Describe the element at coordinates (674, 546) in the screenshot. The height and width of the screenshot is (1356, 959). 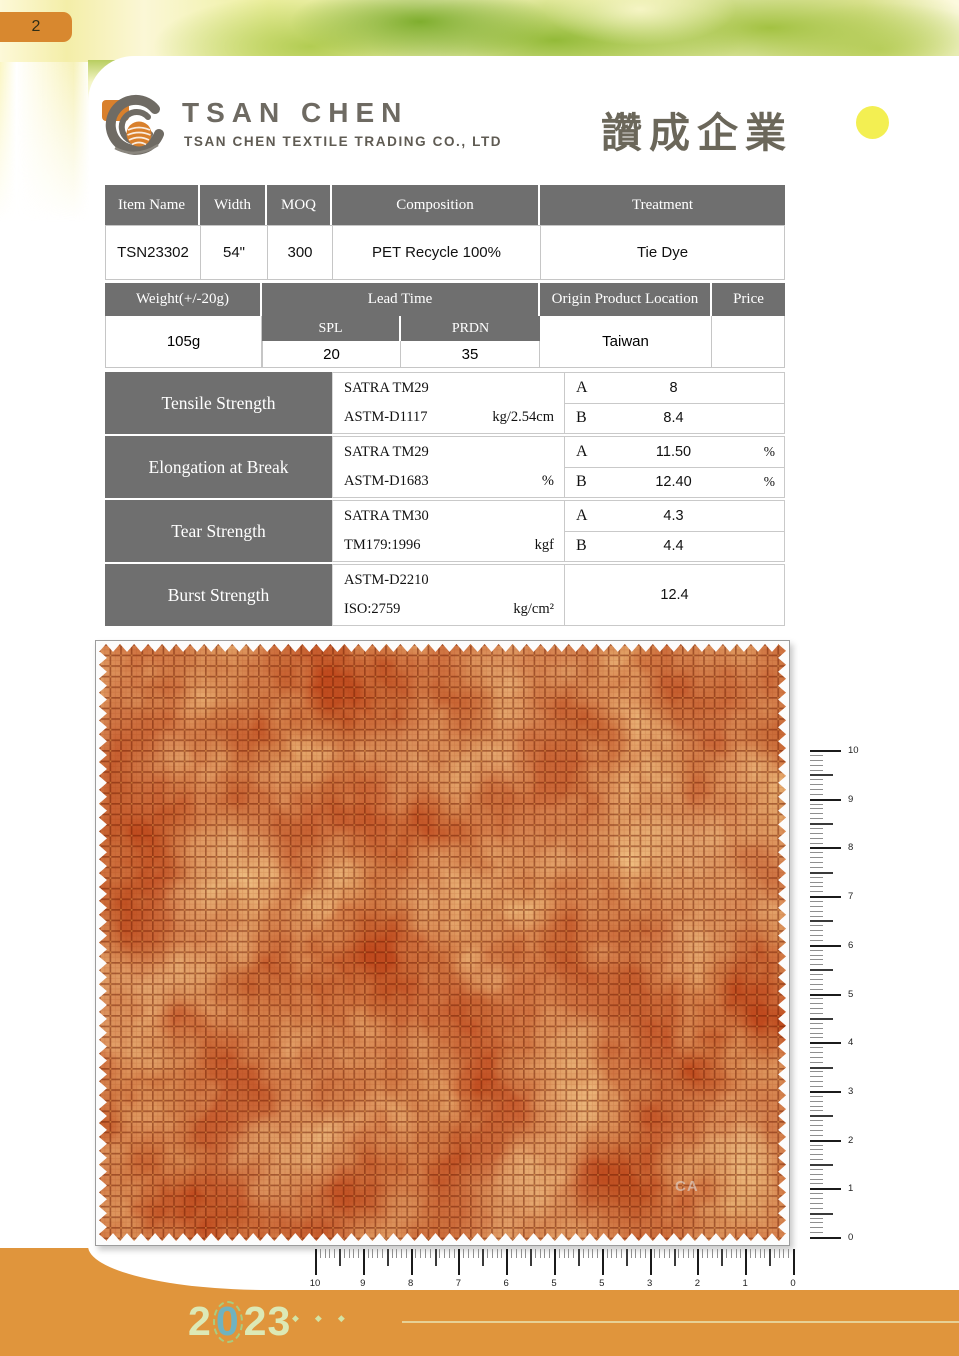
I see `result-row-b: B 4.4` at that location.